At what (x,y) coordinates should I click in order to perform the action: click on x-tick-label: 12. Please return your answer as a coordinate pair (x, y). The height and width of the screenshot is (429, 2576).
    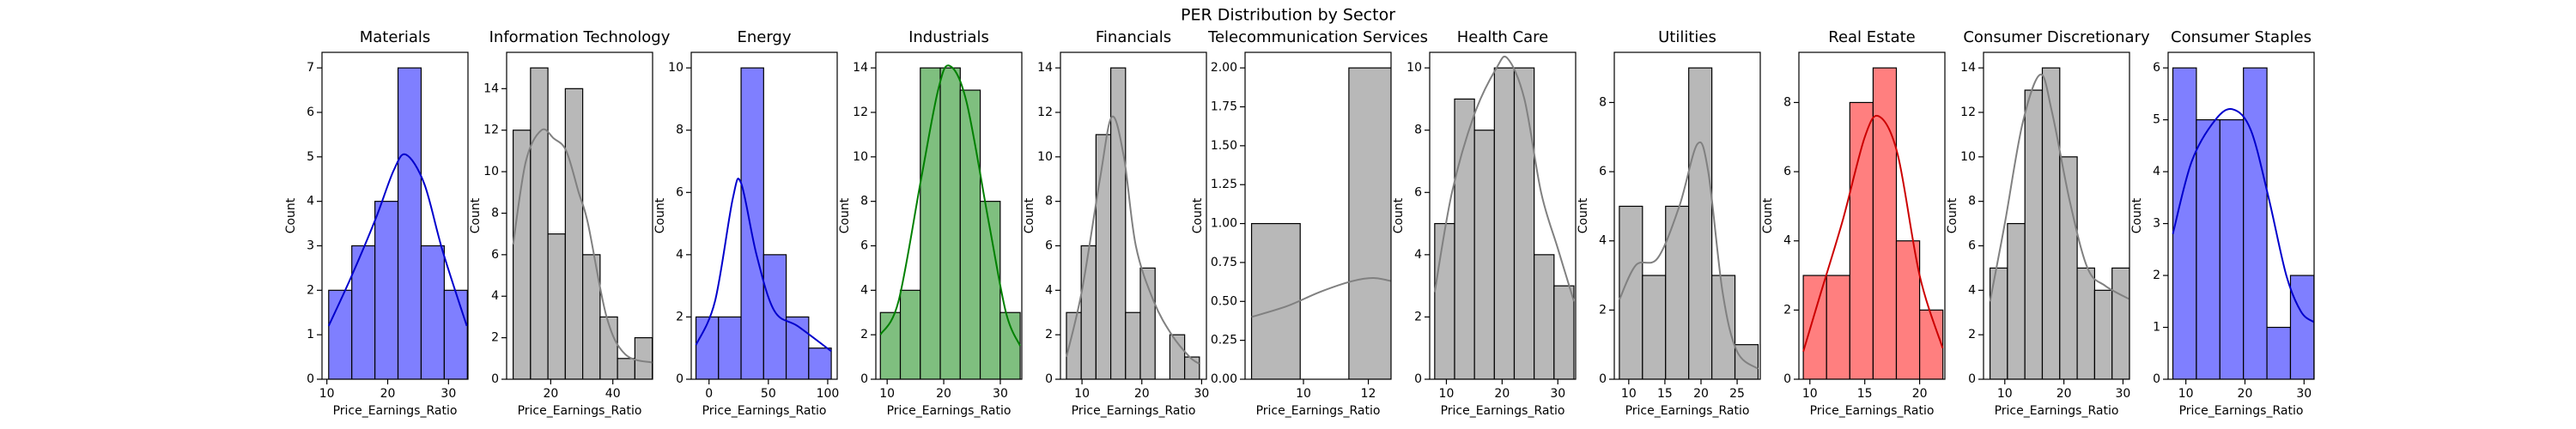
    Looking at the image, I should click on (1368, 394).